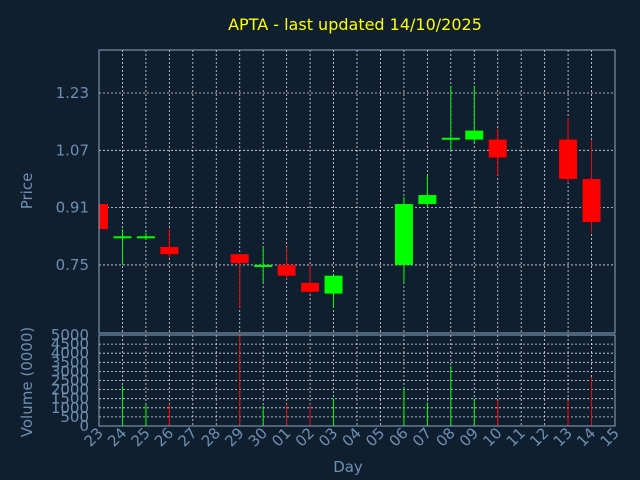  What do you see at coordinates (72, 150) in the screenshot?
I see `price-tick-label: 1.07` at bounding box center [72, 150].